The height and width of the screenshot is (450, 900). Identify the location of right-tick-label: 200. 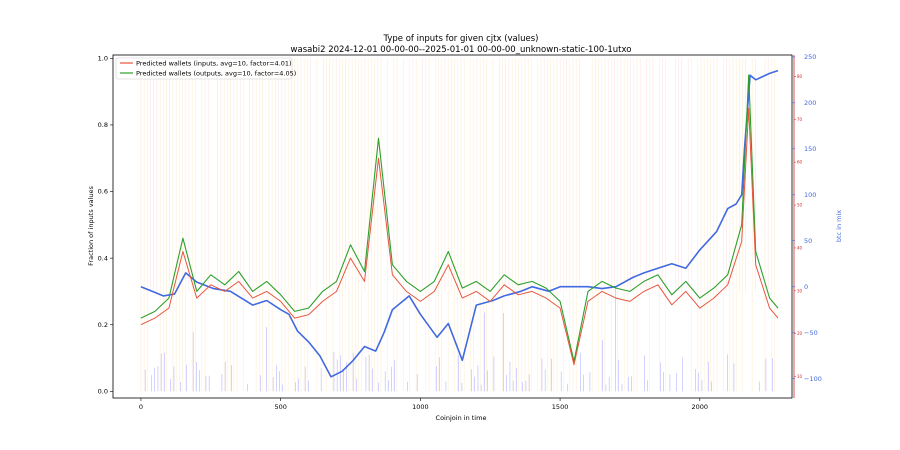
(810, 103).